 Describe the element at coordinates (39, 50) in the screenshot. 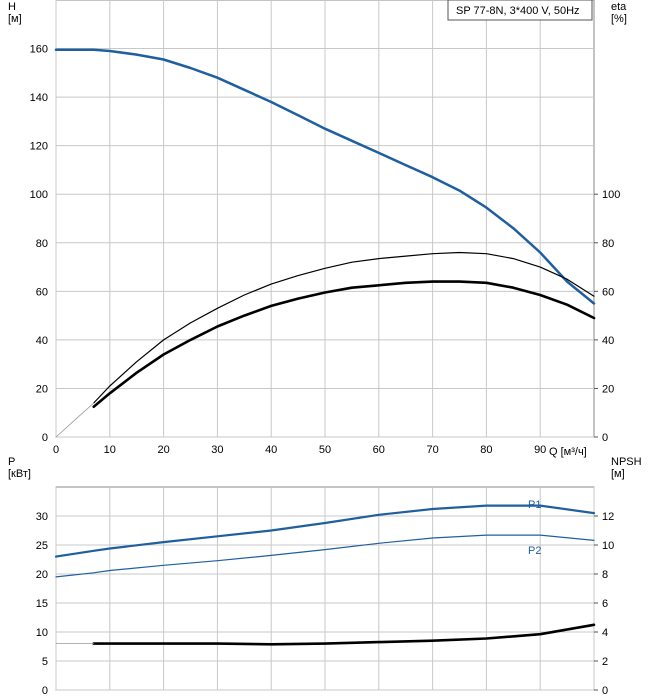

I see `y-left-tick-label: 160` at that location.